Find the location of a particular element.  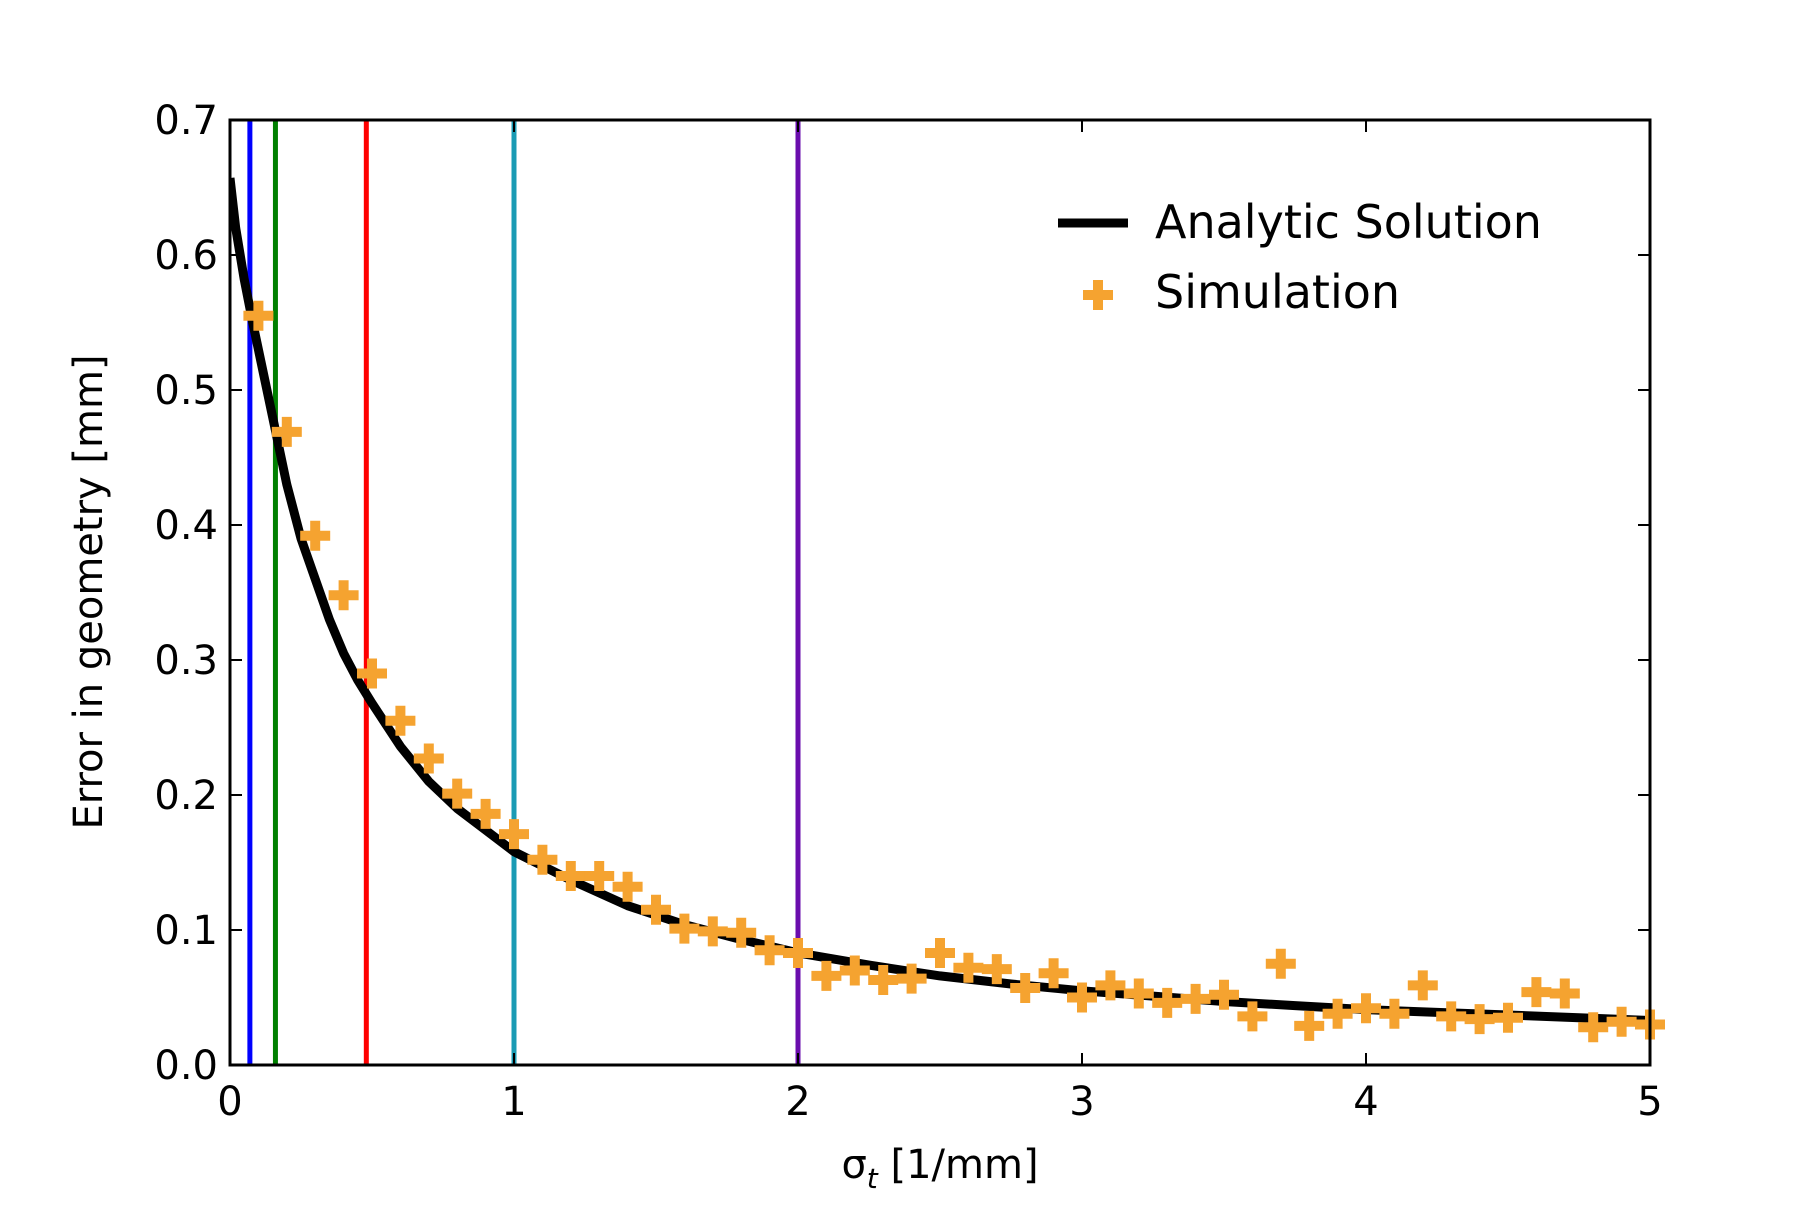

x-tick-label: 4 is located at coordinates (1365, 1102).